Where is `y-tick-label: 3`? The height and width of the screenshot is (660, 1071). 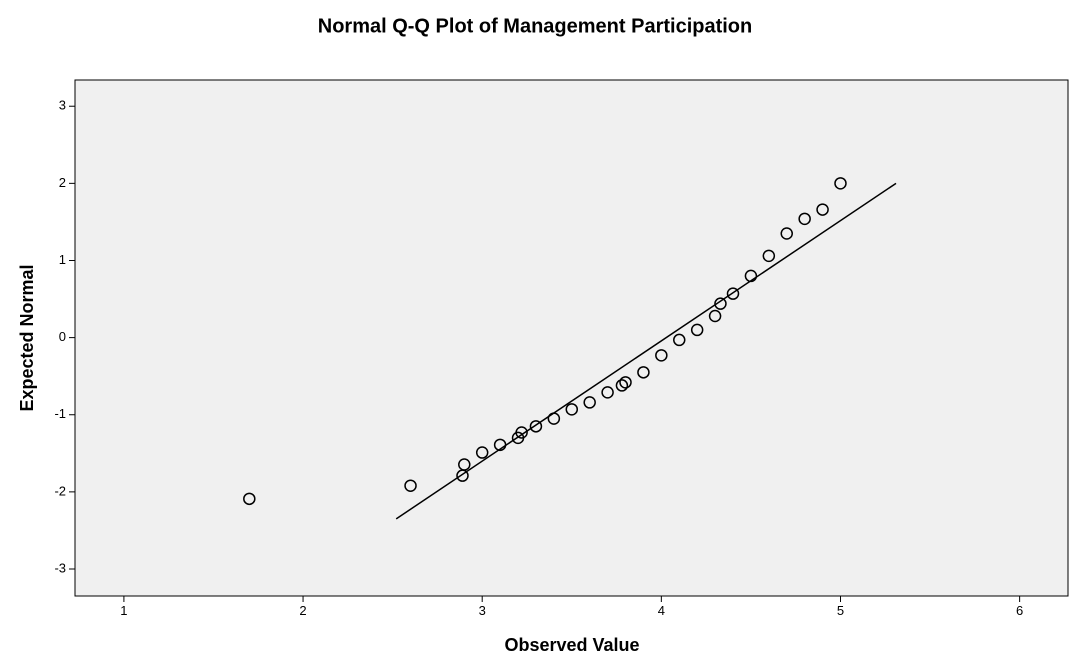 y-tick-label: 3 is located at coordinates (62, 105).